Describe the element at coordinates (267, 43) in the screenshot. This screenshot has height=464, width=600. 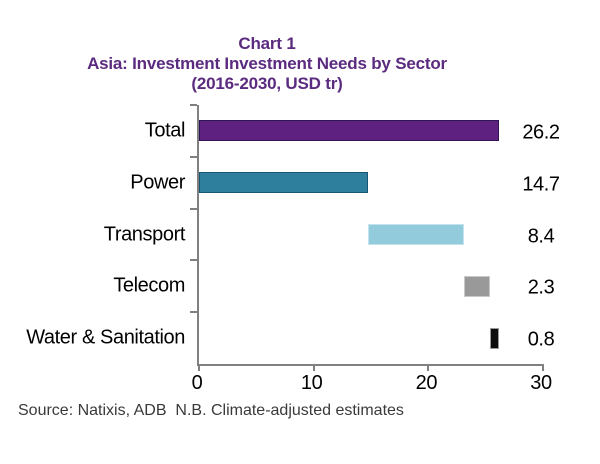
I see `chart-number: Chart 1` at that location.